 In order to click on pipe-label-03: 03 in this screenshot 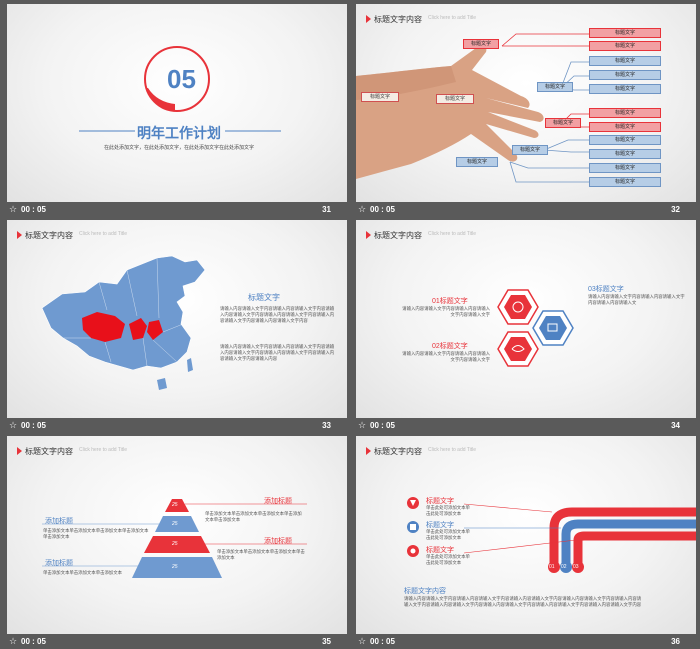, I will do `click(576, 567)`.